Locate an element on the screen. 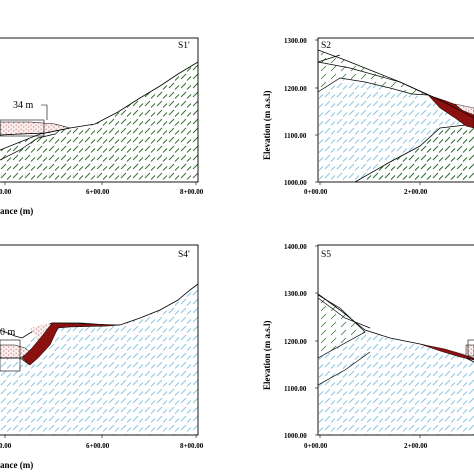 This screenshot has height=474, width=474. bedrock-contact is located at coordinates (414, 152).